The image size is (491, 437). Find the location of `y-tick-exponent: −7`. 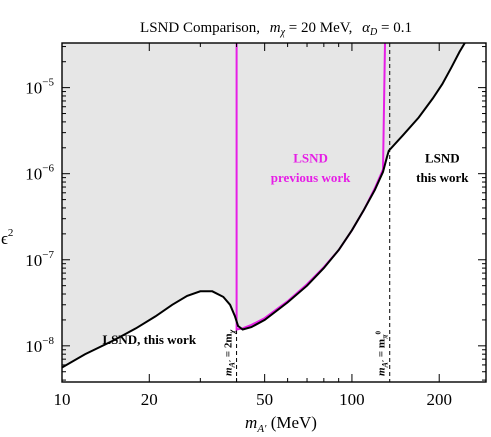

y-tick-exponent: −7 is located at coordinates (48, 255).